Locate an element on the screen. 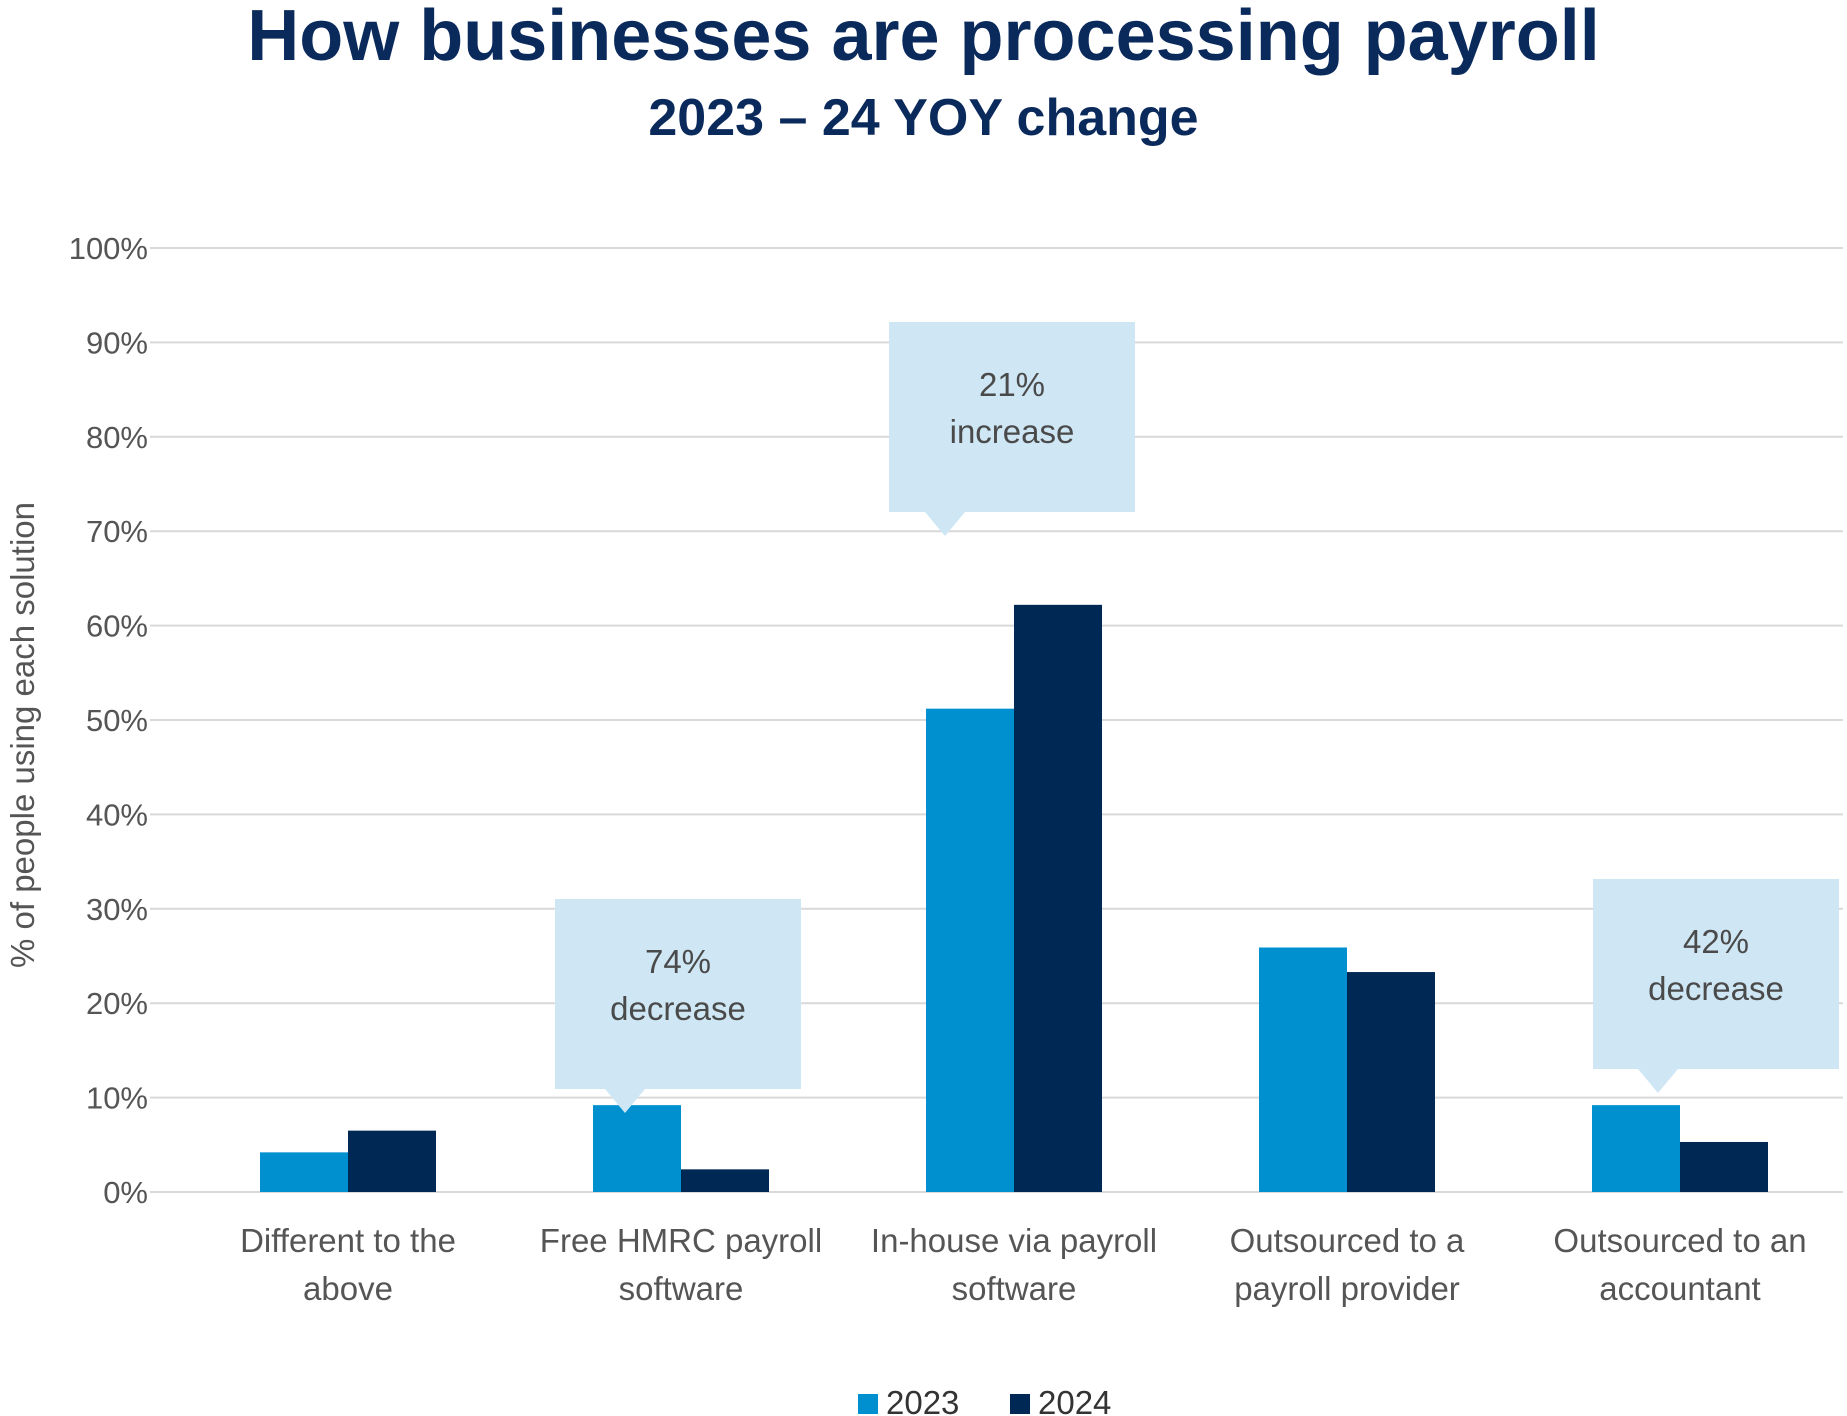 The width and height of the screenshot is (1847, 1416). x-tick-label: In-house via payroll is located at coordinates (1014, 1240).